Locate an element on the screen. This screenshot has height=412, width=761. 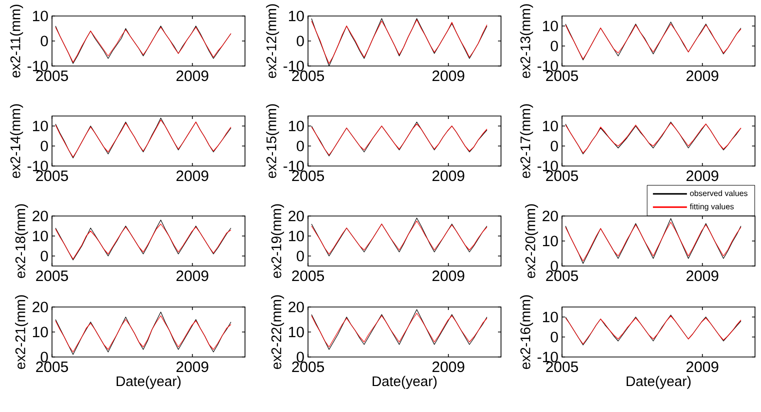
y-axis-title: ex2-11(mm) is located at coordinates (17, 41).